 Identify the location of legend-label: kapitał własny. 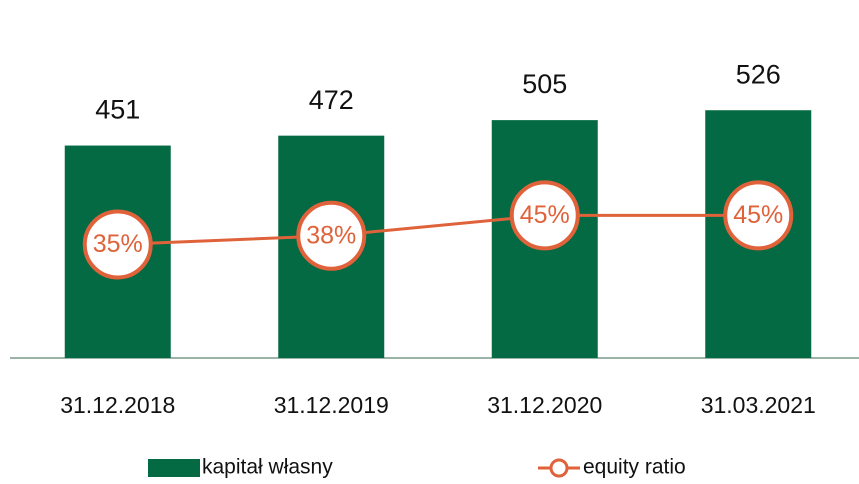
(267, 467).